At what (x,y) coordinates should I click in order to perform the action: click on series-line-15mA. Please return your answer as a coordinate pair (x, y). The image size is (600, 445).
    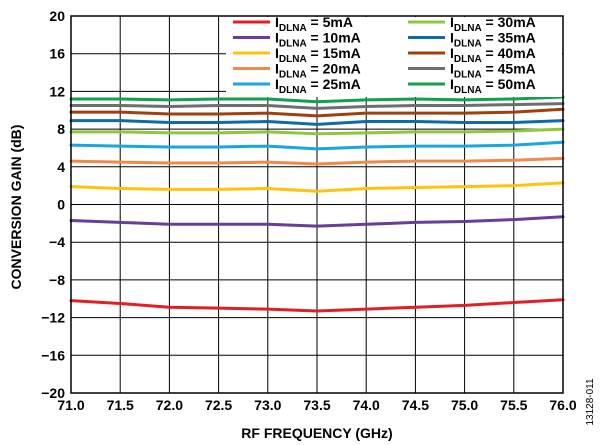
    Looking at the image, I should click on (317, 187).